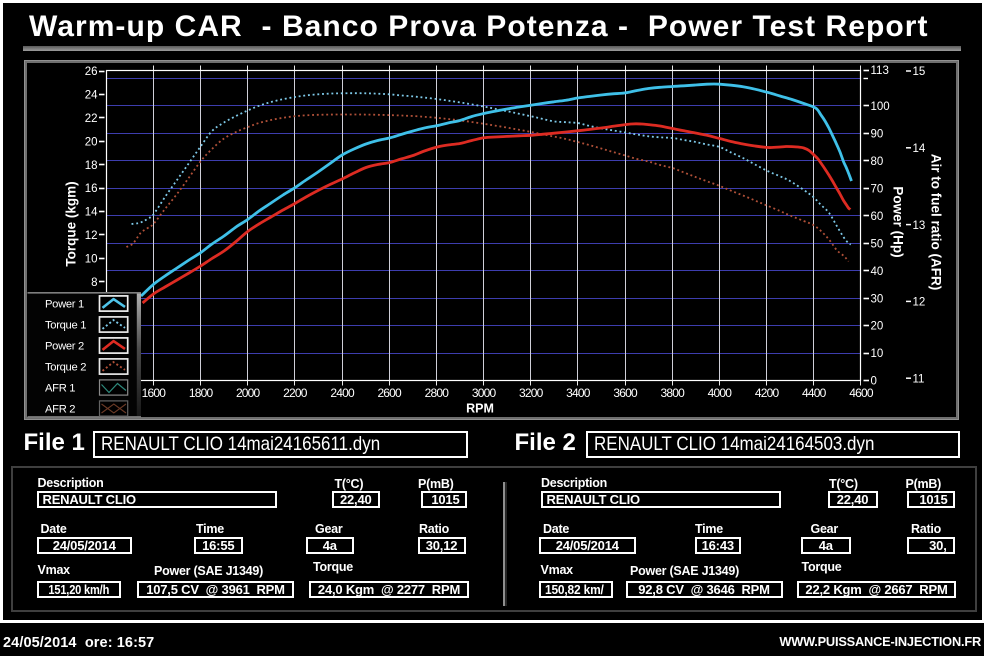 The width and height of the screenshot is (984, 658). Describe the element at coordinates (880, 71) in the screenshot. I see `svg-text: 113` at that location.